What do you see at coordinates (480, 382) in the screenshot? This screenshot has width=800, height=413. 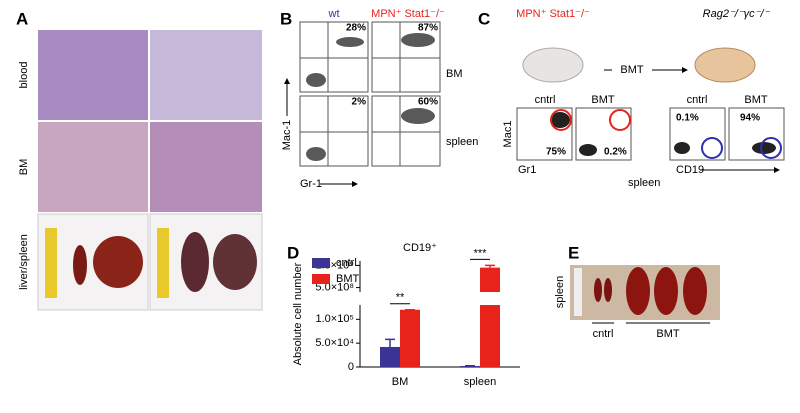 I see `x-tick-label: spleen` at bounding box center [480, 382].